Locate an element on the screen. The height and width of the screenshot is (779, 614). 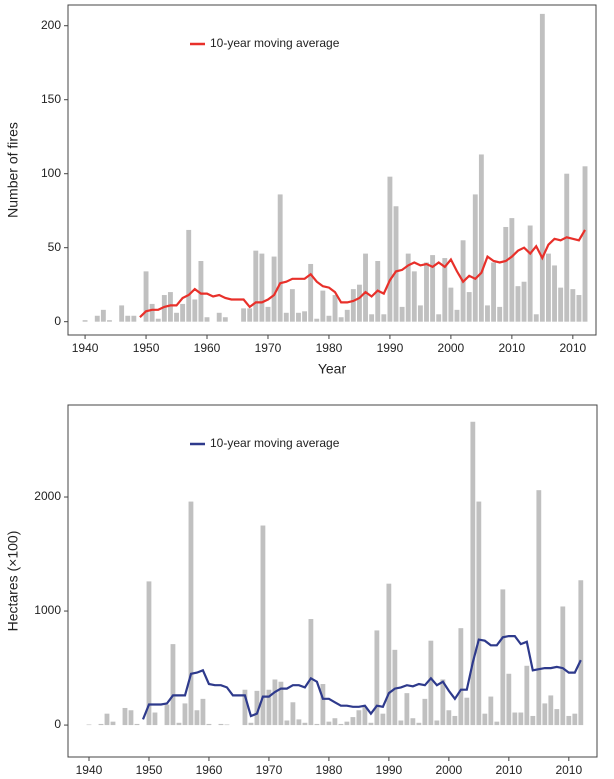
y-tick-label: 0 is located at coordinates (57, 724).